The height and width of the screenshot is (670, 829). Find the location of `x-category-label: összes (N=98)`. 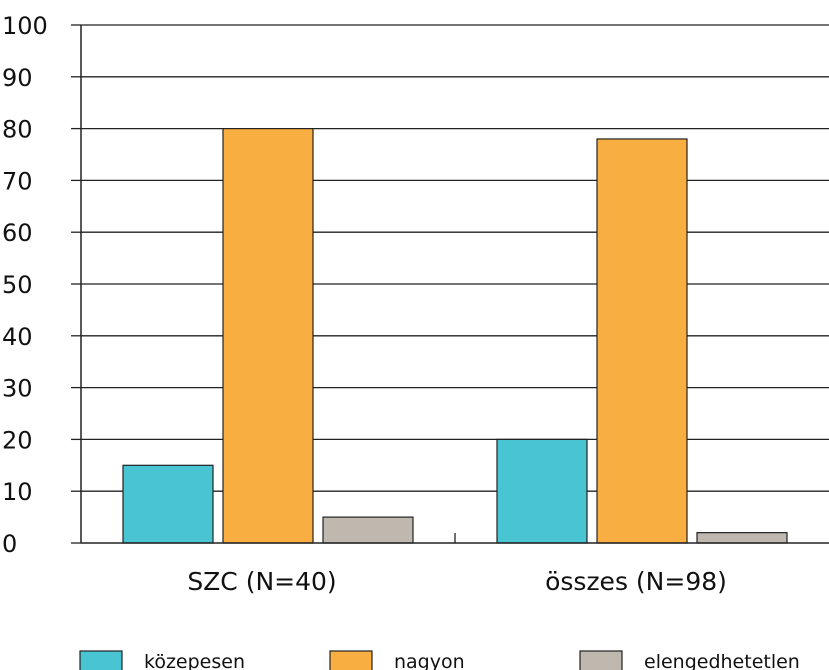

x-category-label: összes (N=98) is located at coordinates (636, 581).